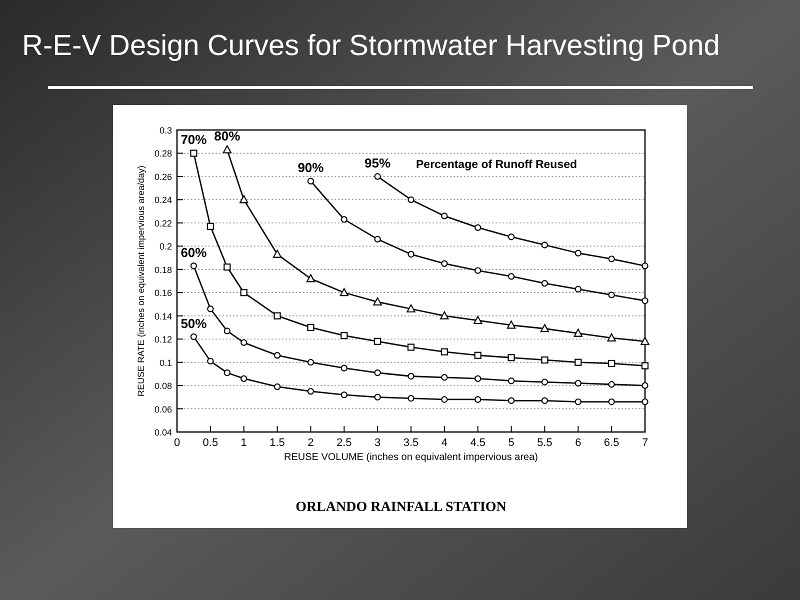  Describe the element at coordinates (277, 443) in the screenshot. I see `x-tick-label: 1.5` at that location.